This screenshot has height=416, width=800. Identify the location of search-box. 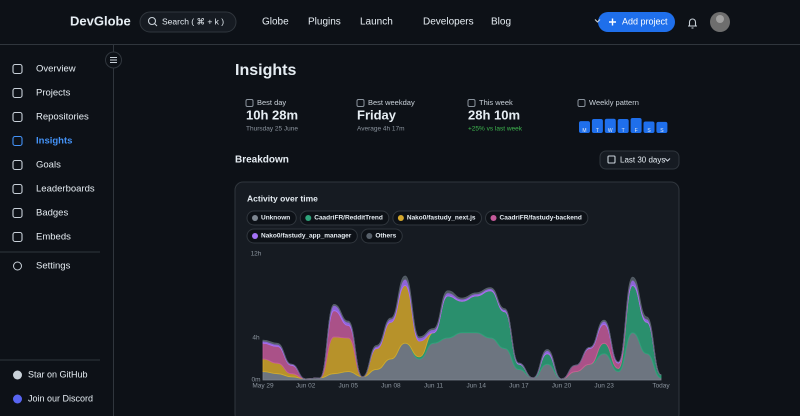
(188, 22).